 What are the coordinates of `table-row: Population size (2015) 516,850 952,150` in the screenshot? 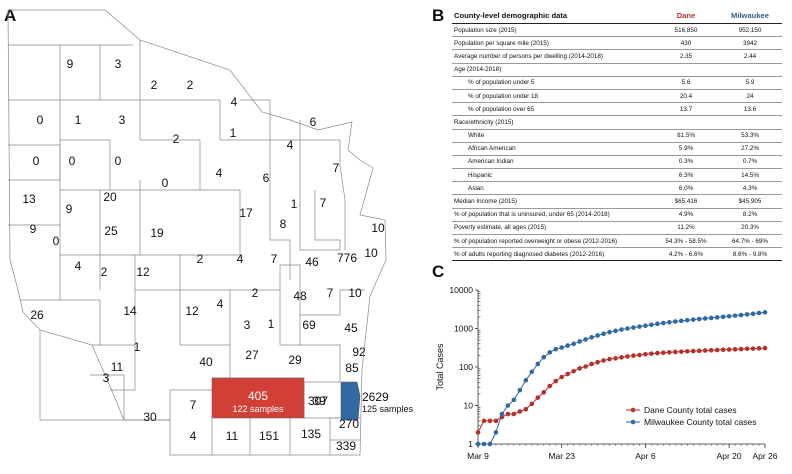 It's located at (617, 30).